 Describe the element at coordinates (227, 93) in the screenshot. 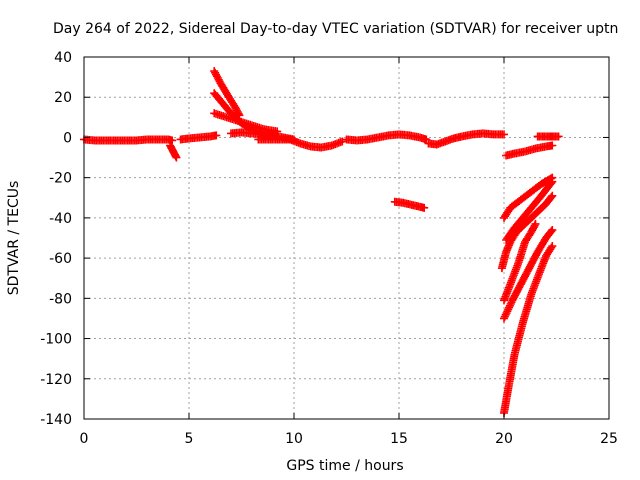

I see `series-spike-6h-a` at that location.